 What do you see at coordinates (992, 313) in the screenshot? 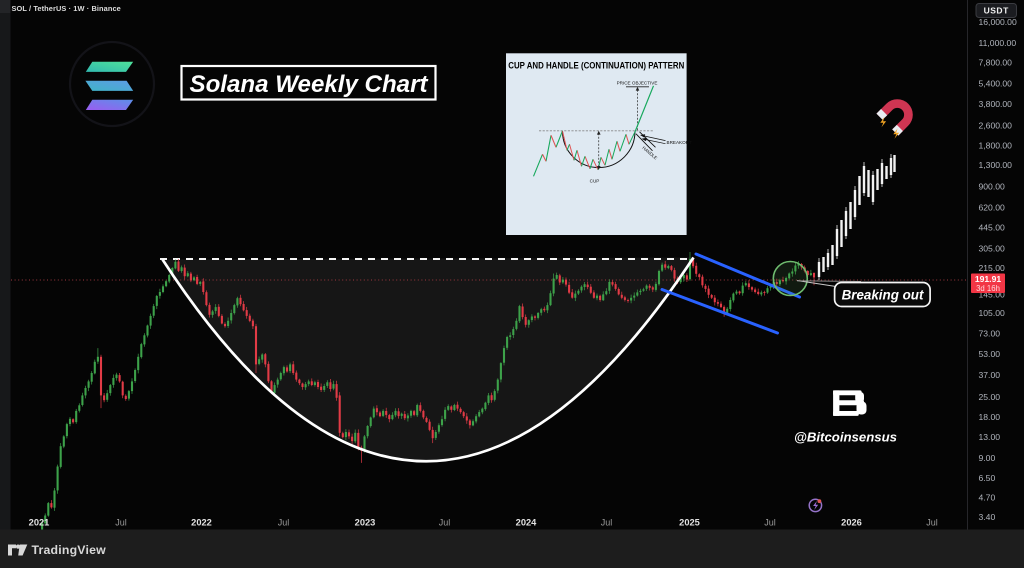
I see `svg-text: 105.00` at bounding box center [992, 313].